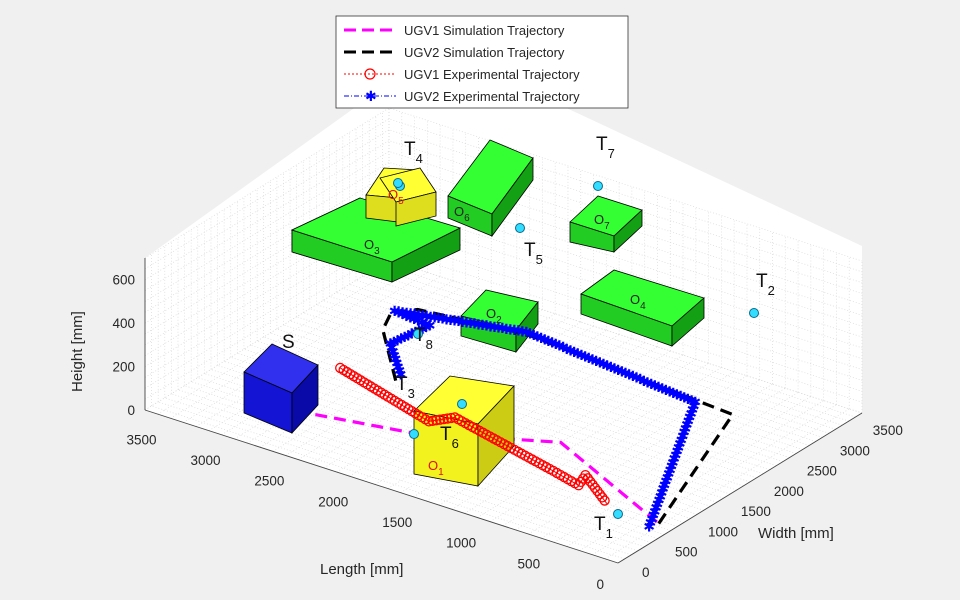  What do you see at coordinates (123, 367) in the screenshot?
I see `z-tick-label: 200` at bounding box center [123, 367].